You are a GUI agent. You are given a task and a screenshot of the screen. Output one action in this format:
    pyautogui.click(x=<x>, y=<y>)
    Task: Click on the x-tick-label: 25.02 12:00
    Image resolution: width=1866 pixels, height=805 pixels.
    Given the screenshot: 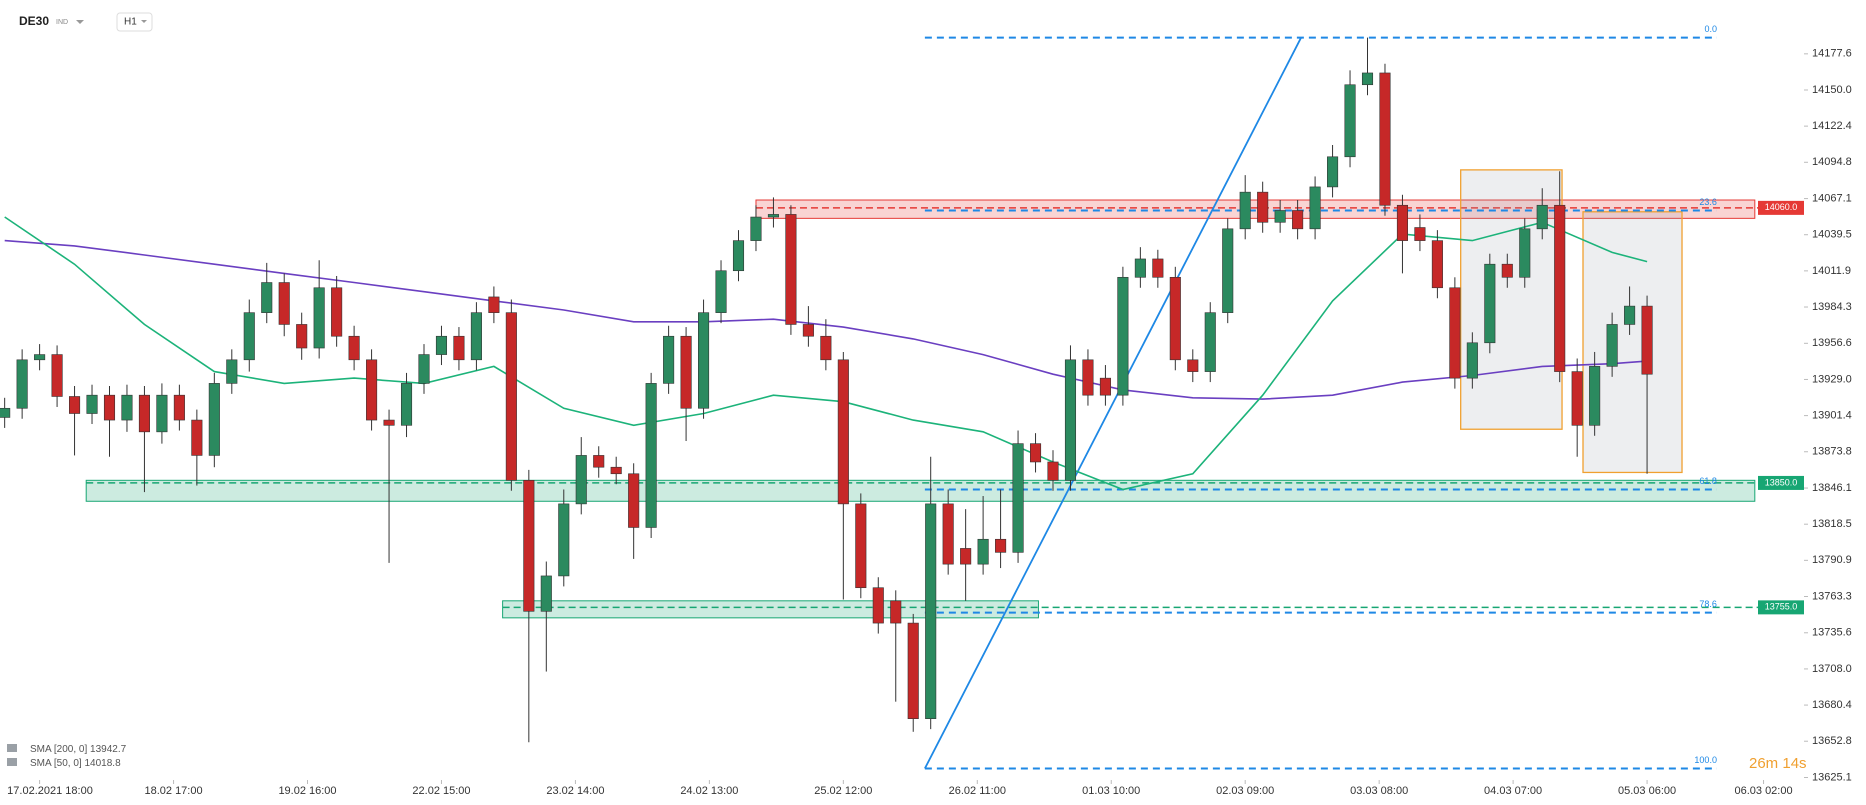 What is the action you would take?
    pyautogui.click(x=843, y=791)
    